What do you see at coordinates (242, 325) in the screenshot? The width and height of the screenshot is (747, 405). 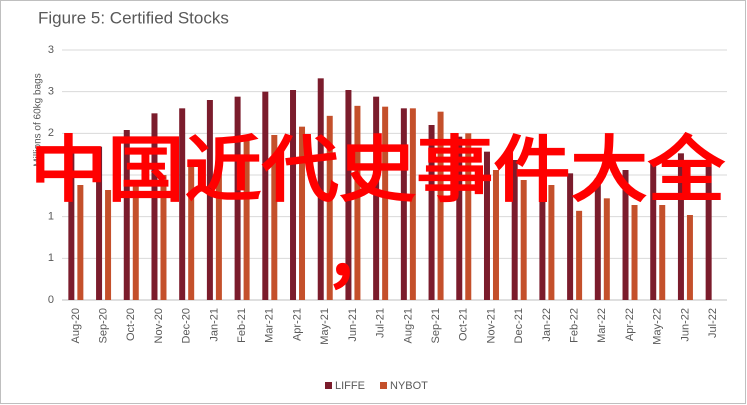 I see `x-tick-label: Feb-21` at bounding box center [242, 325].